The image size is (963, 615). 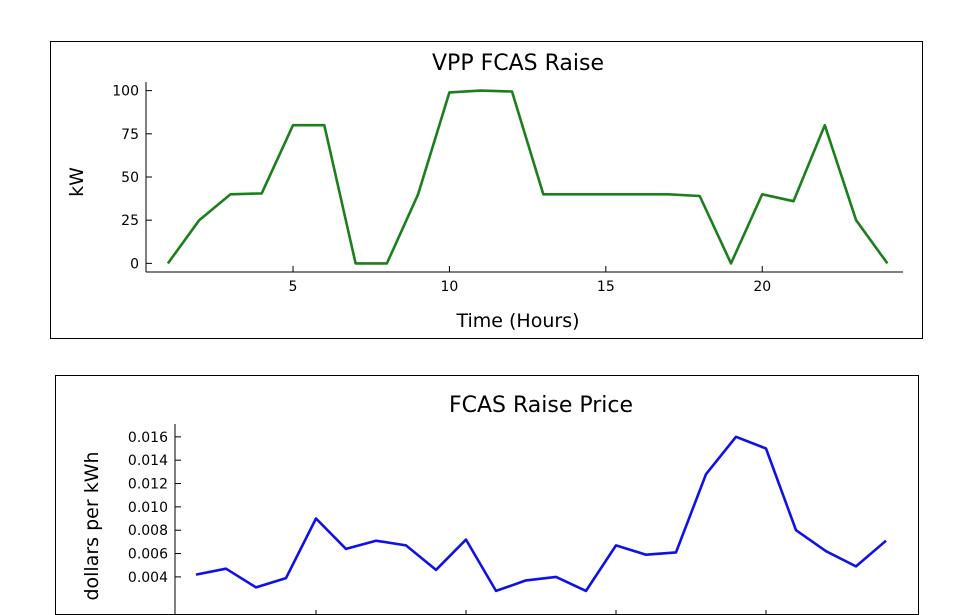 I want to click on y-tick-label: 0.010, so click(x=148, y=508).